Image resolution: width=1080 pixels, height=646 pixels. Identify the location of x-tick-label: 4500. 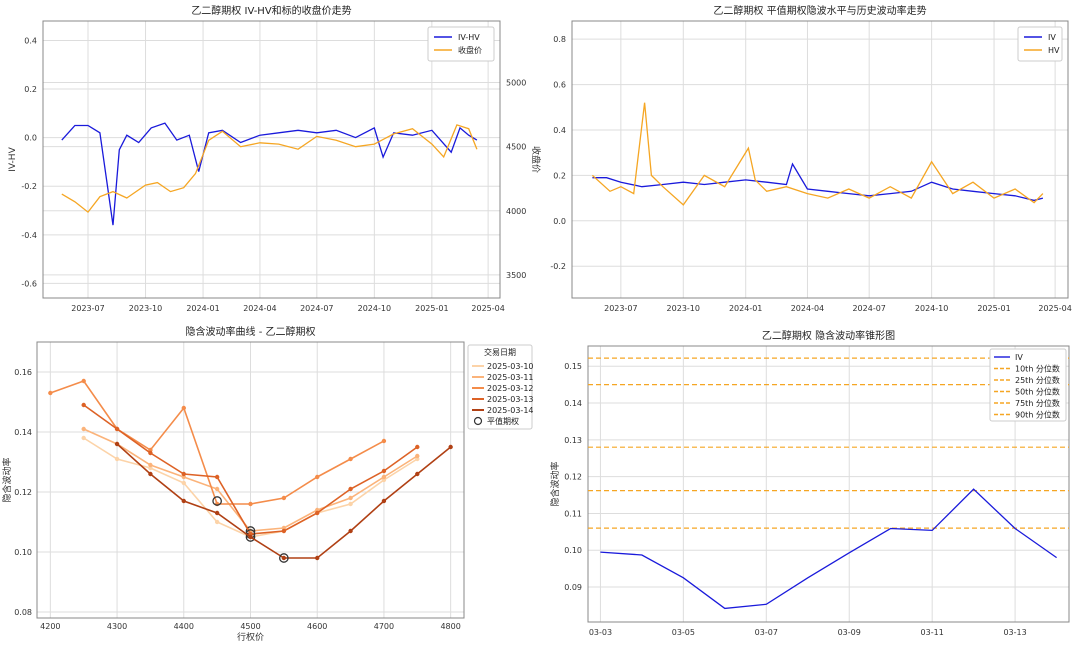
(250, 626).